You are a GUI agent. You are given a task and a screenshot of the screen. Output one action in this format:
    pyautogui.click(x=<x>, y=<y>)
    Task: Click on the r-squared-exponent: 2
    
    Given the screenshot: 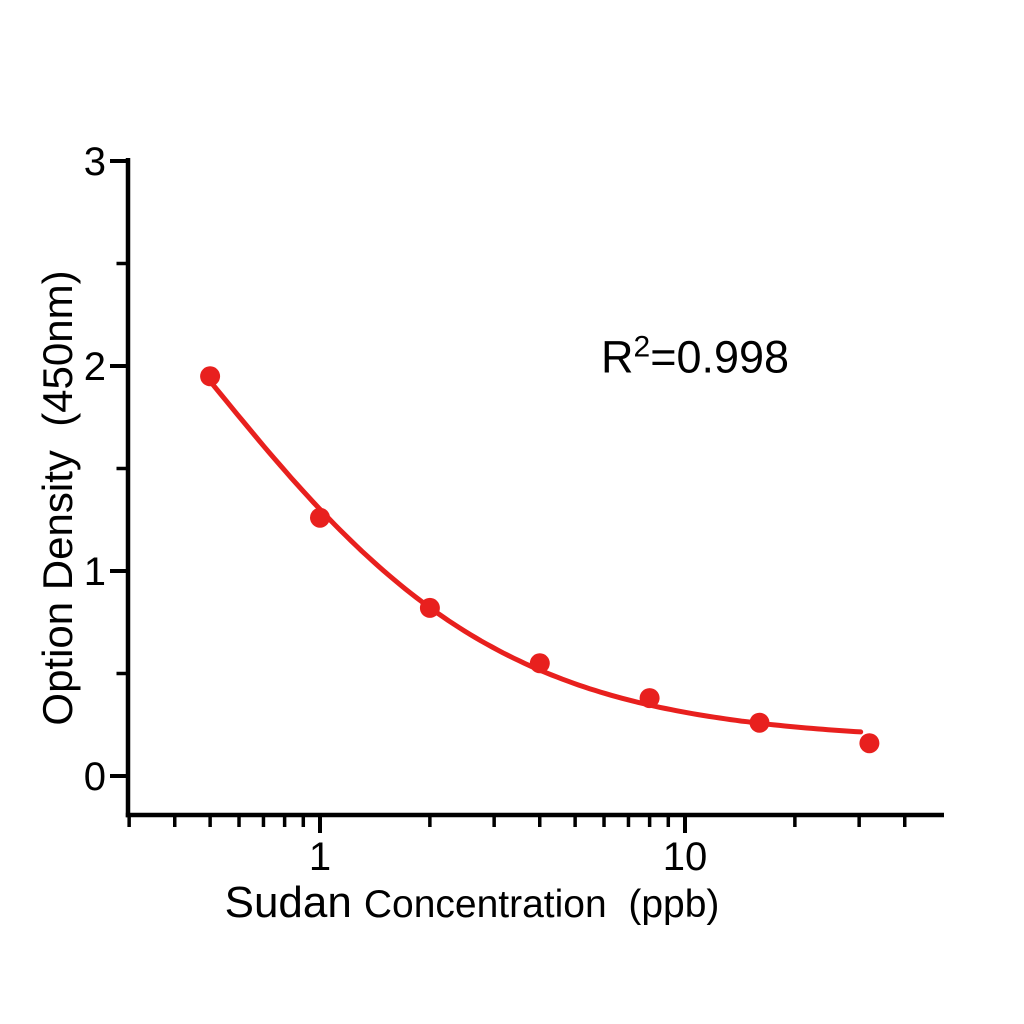 What is the action you would take?
    pyautogui.click(x=642, y=347)
    